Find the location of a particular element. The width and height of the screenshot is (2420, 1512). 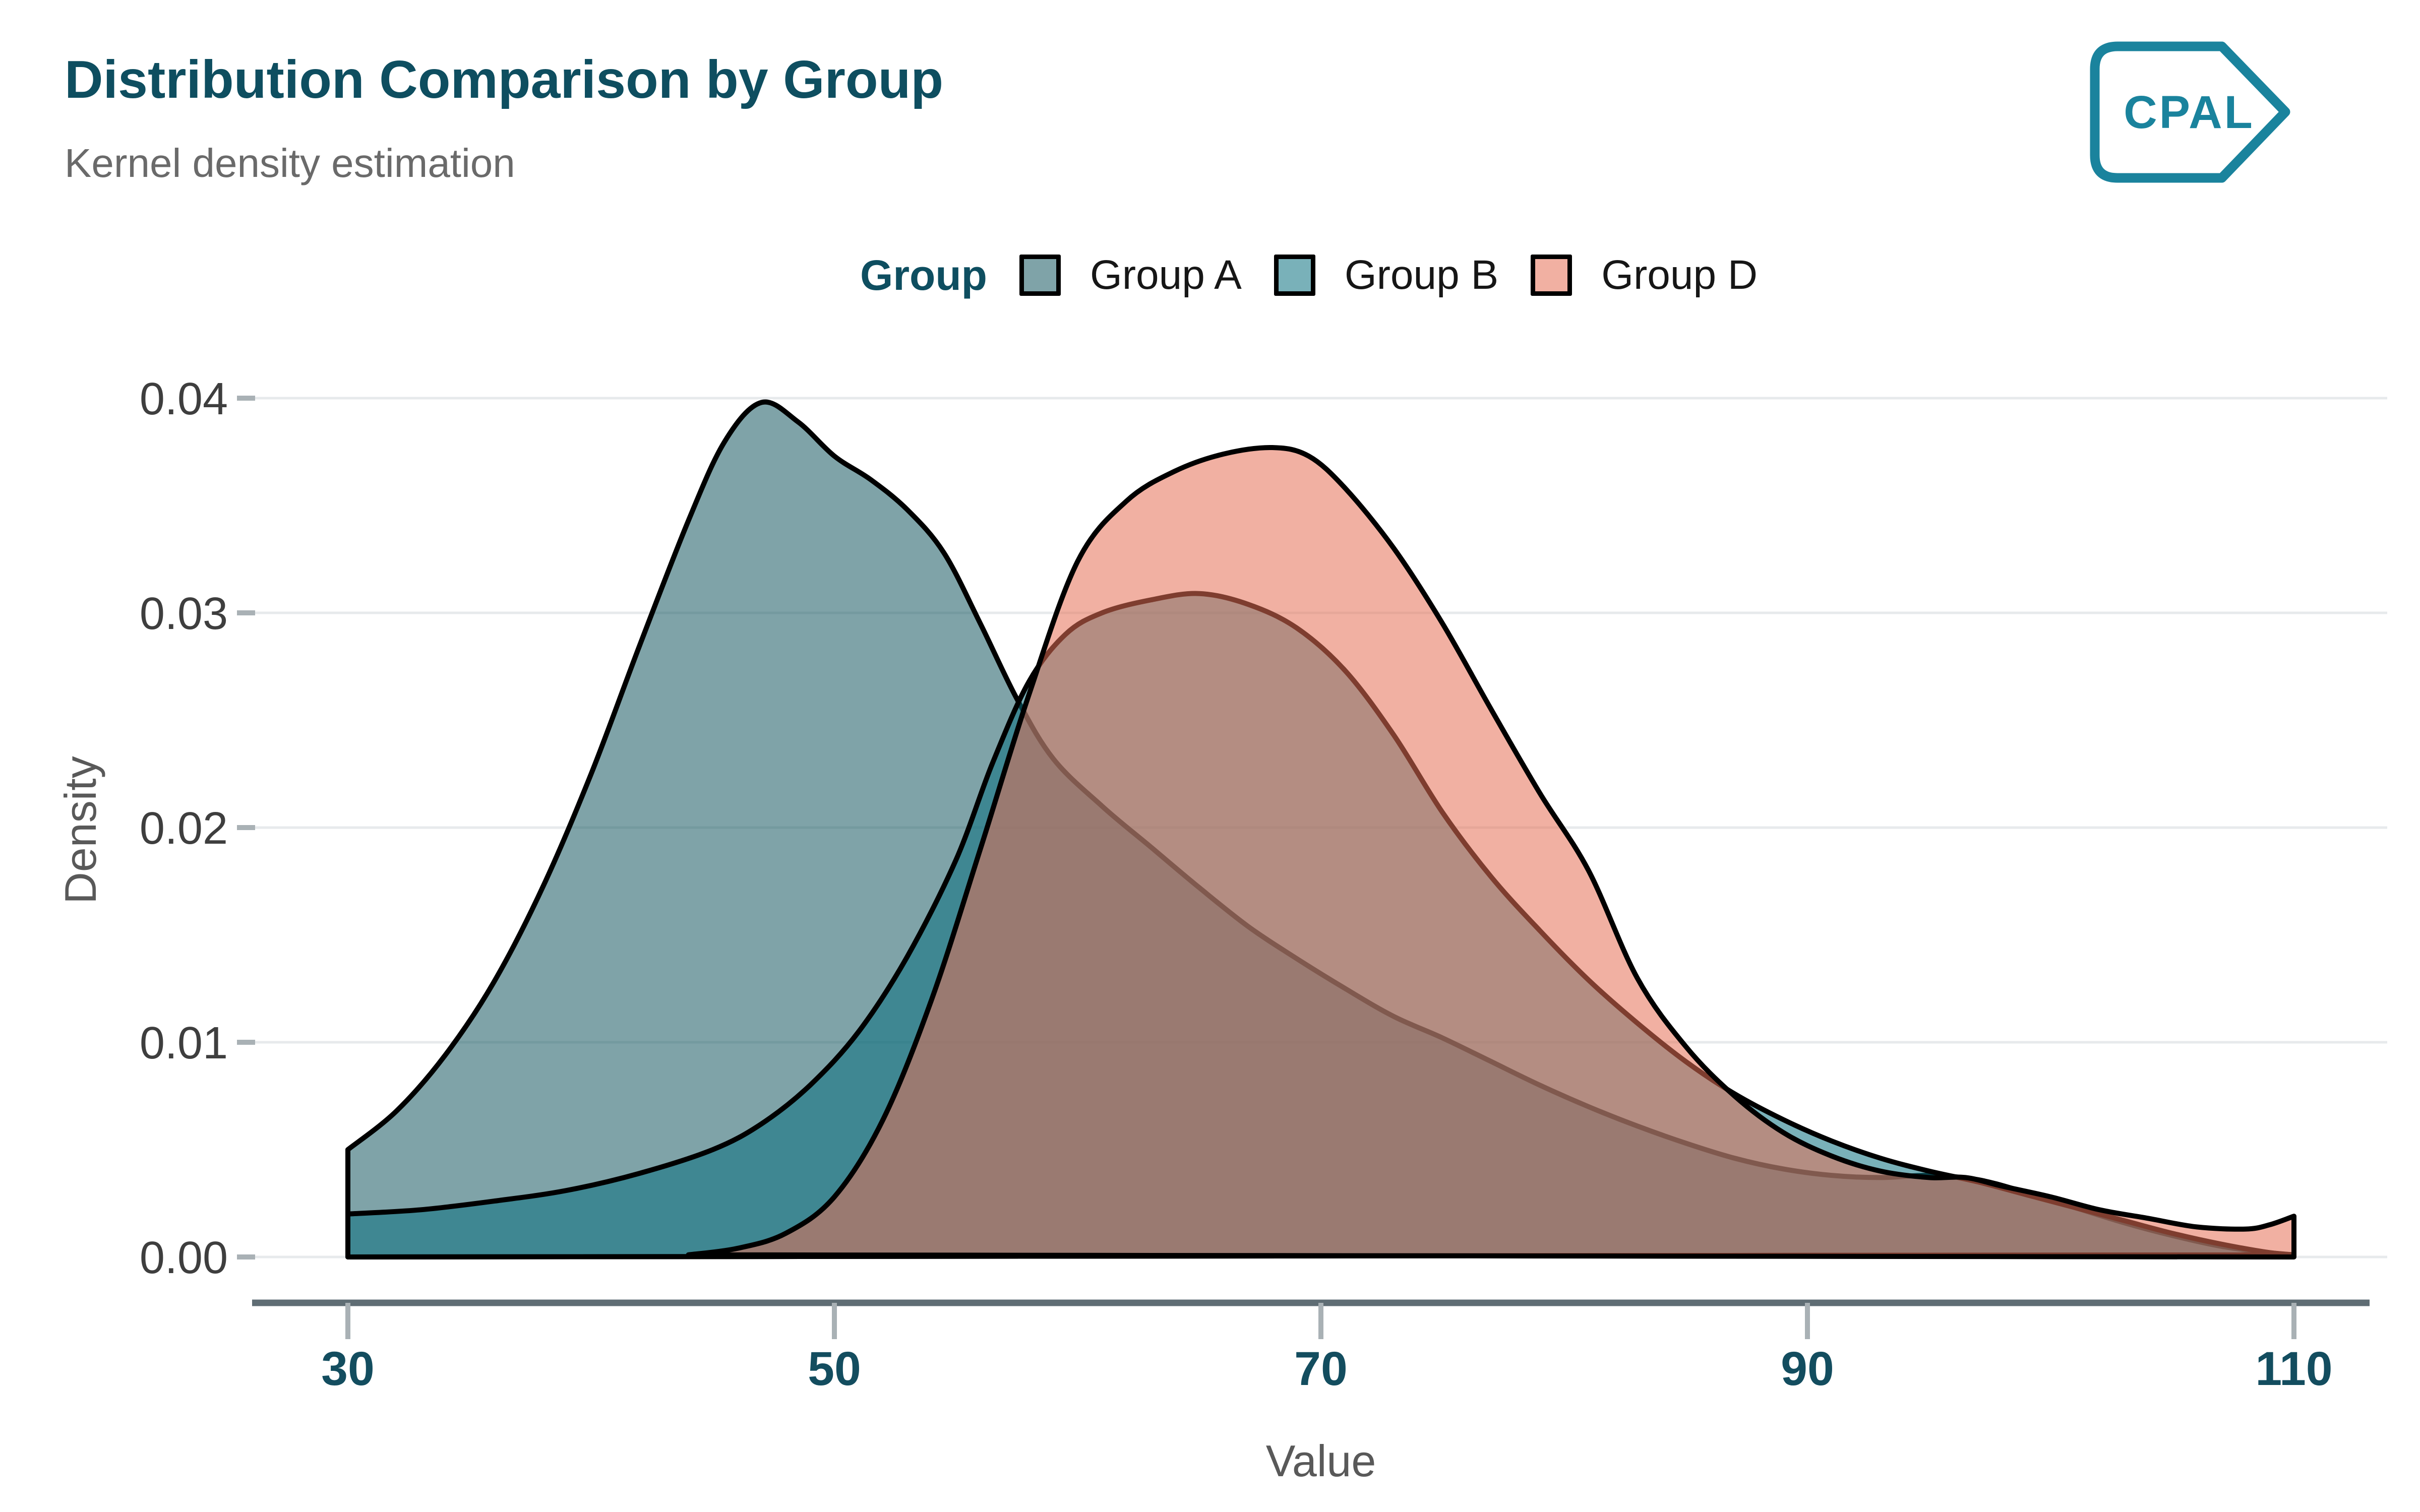

legend-label-group-a: Group A is located at coordinates (1166, 275).